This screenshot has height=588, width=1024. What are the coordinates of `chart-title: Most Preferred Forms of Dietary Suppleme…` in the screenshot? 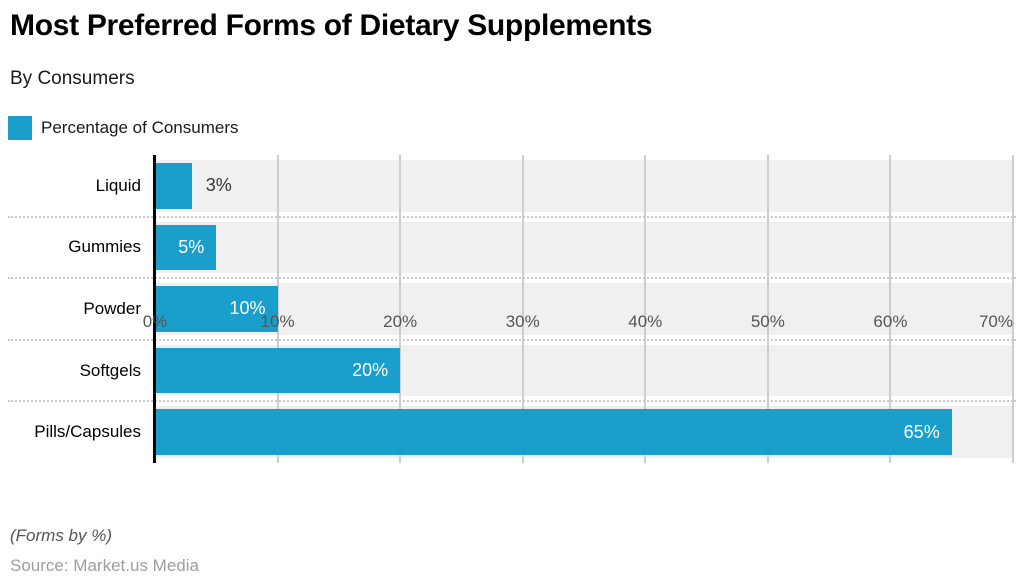 It's located at (331, 25).